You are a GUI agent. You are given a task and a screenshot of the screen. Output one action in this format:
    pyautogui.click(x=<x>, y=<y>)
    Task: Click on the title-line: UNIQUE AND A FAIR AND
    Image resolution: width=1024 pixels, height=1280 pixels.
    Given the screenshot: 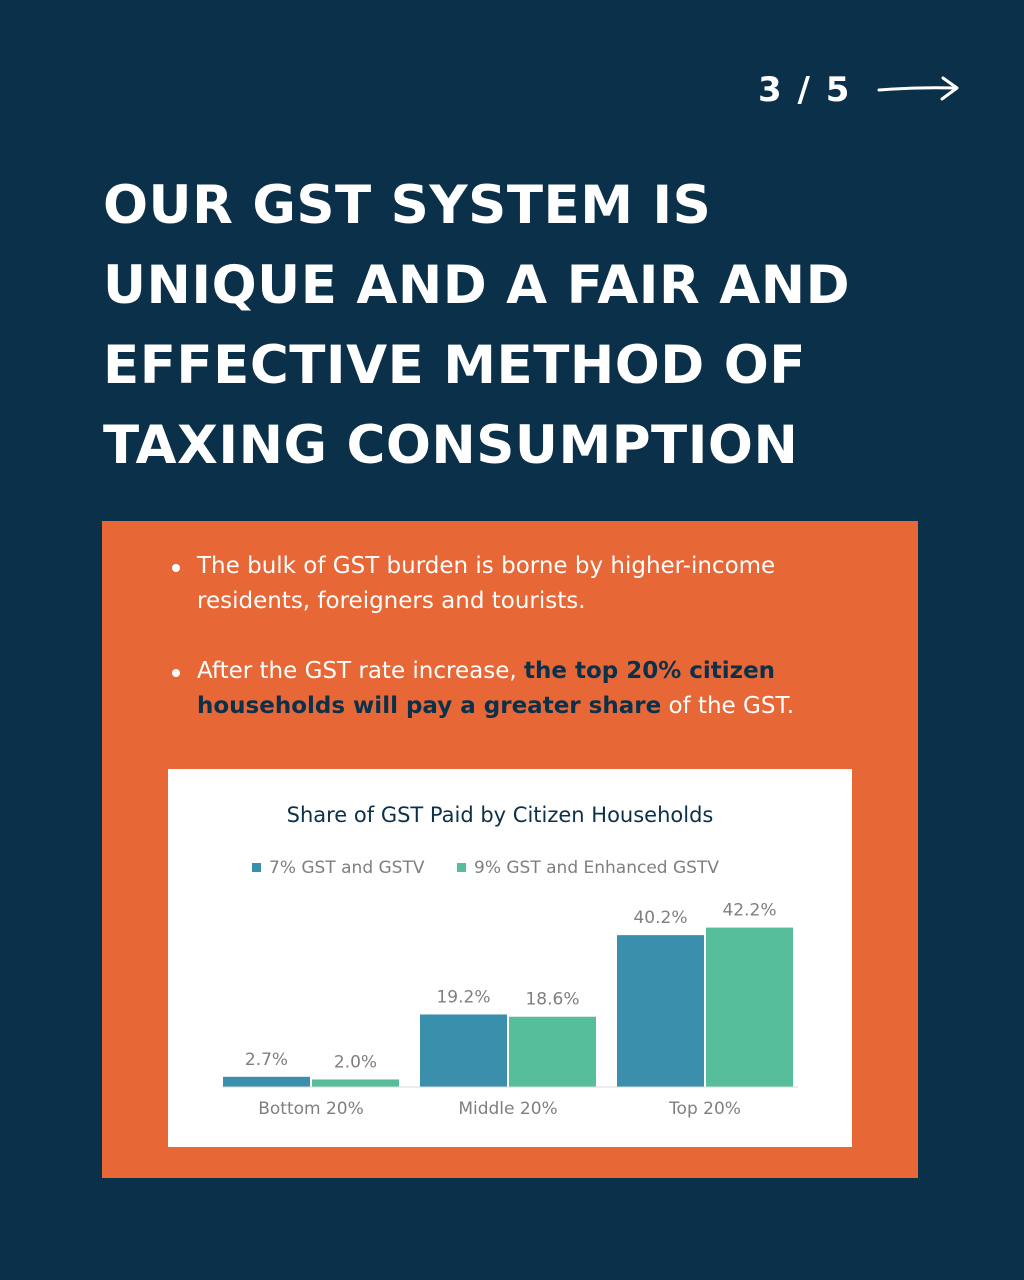 What is the action you would take?
    pyautogui.click(x=477, y=285)
    